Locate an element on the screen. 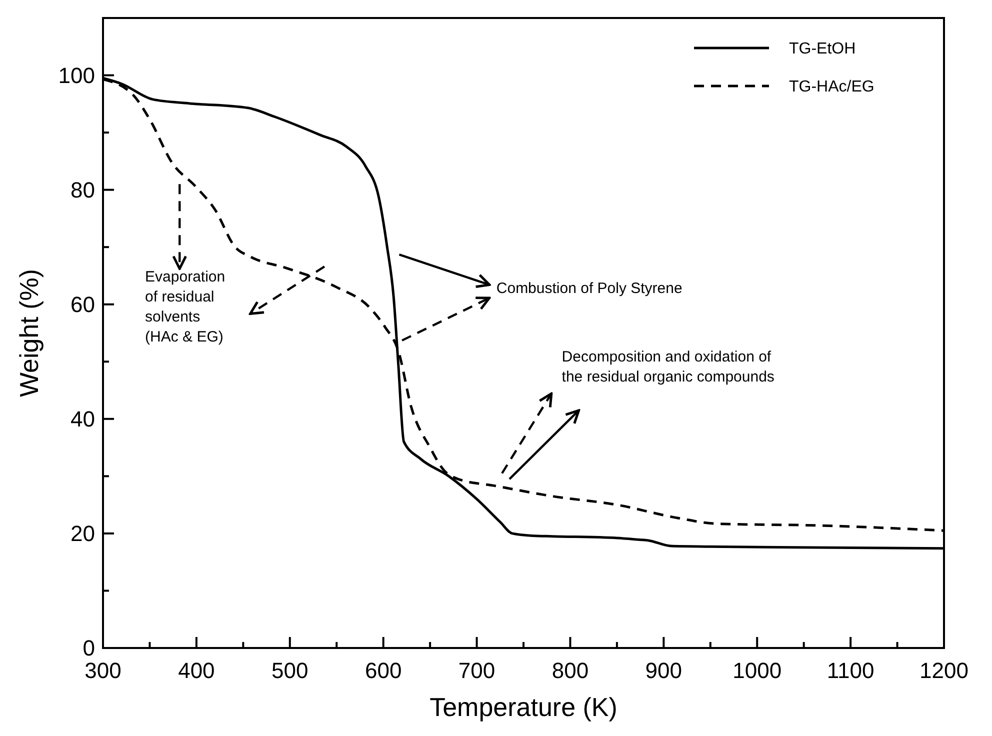 Image resolution: width=992 pixels, height=736 pixels. legend-label: TG-HAc/EG is located at coordinates (831, 87).